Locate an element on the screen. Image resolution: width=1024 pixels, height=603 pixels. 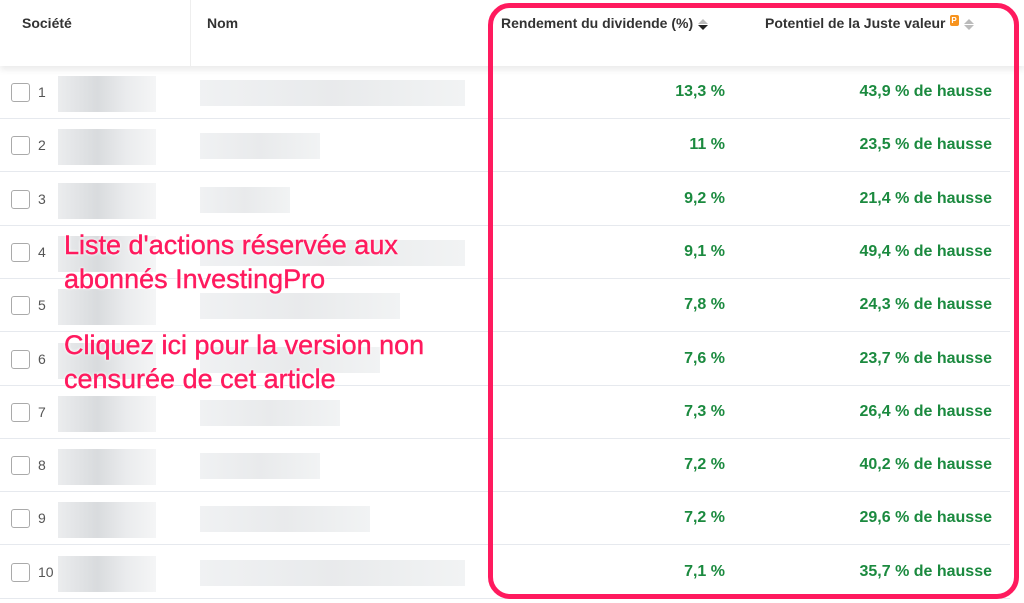
overlay-line: Cliquez ici pour la version non is located at coordinates (244, 345).